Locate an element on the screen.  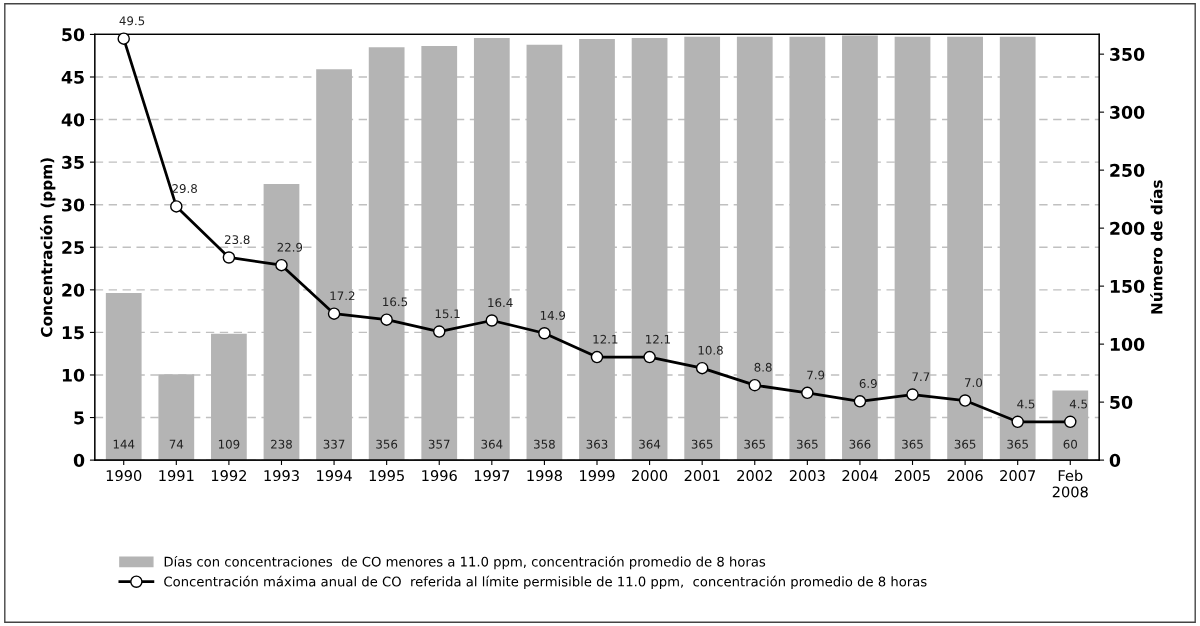
x-tick-label: 2004 is located at coordinates (860, 476).